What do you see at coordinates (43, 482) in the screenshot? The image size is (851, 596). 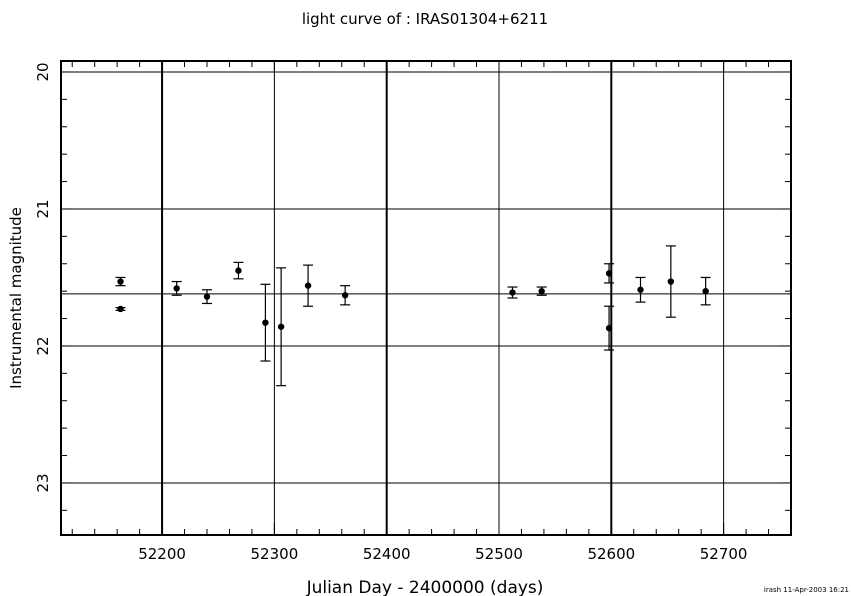 I see `y-tick-label: 23` at bounding box center [43, 482].